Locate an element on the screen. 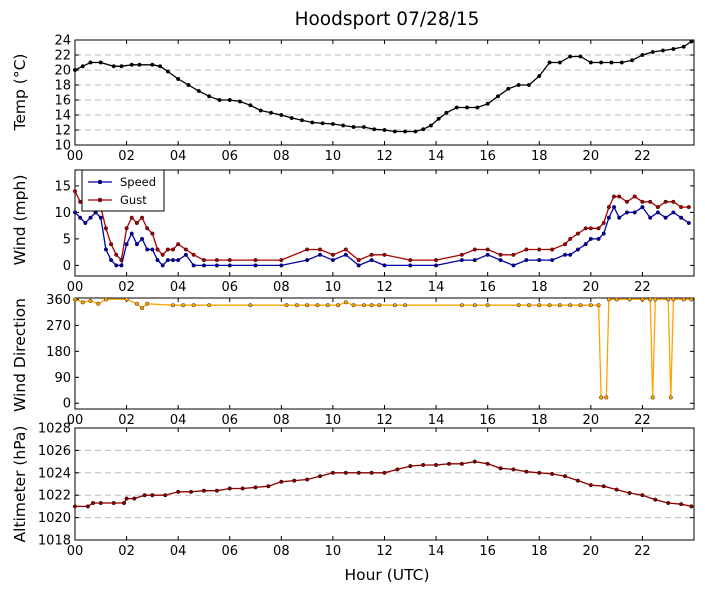 The image size is (705, 594). y-tick-label: 18 is located at coordinates (62, 86).